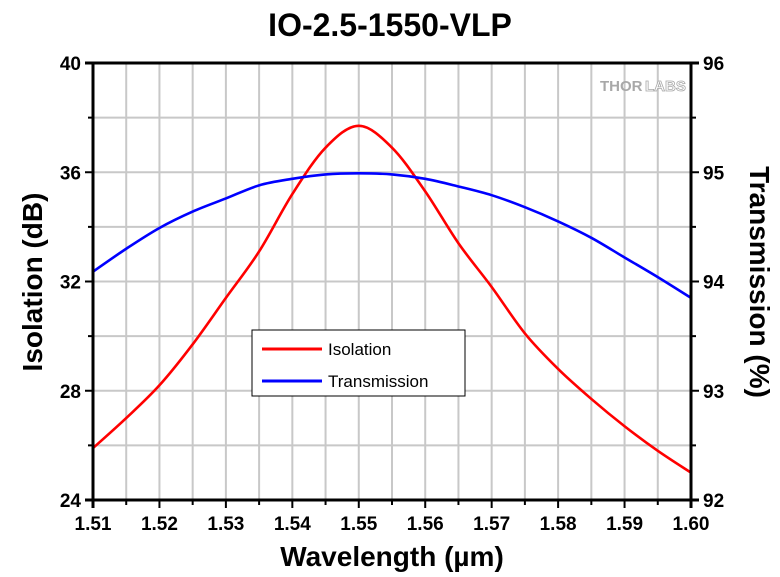 This screenshot has width=780, height=577. Describe the element at coordinates (759, 282) in the screenshot. I see `y2-axis-title: Transmission (%)` at that location.